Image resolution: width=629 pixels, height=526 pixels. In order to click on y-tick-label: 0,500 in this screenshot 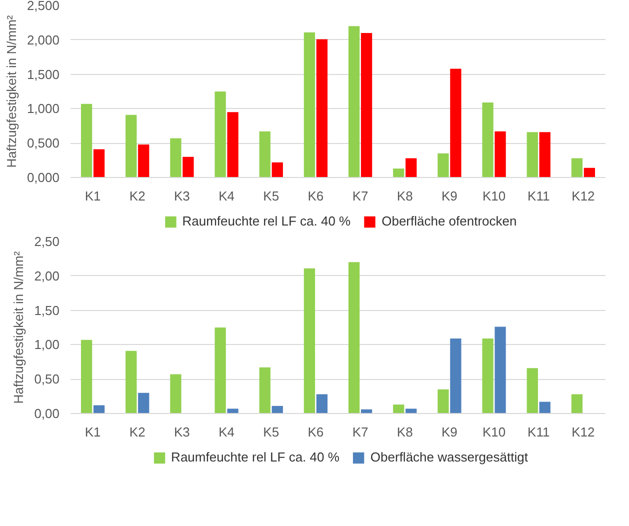, I will do `click(43, 143)`.